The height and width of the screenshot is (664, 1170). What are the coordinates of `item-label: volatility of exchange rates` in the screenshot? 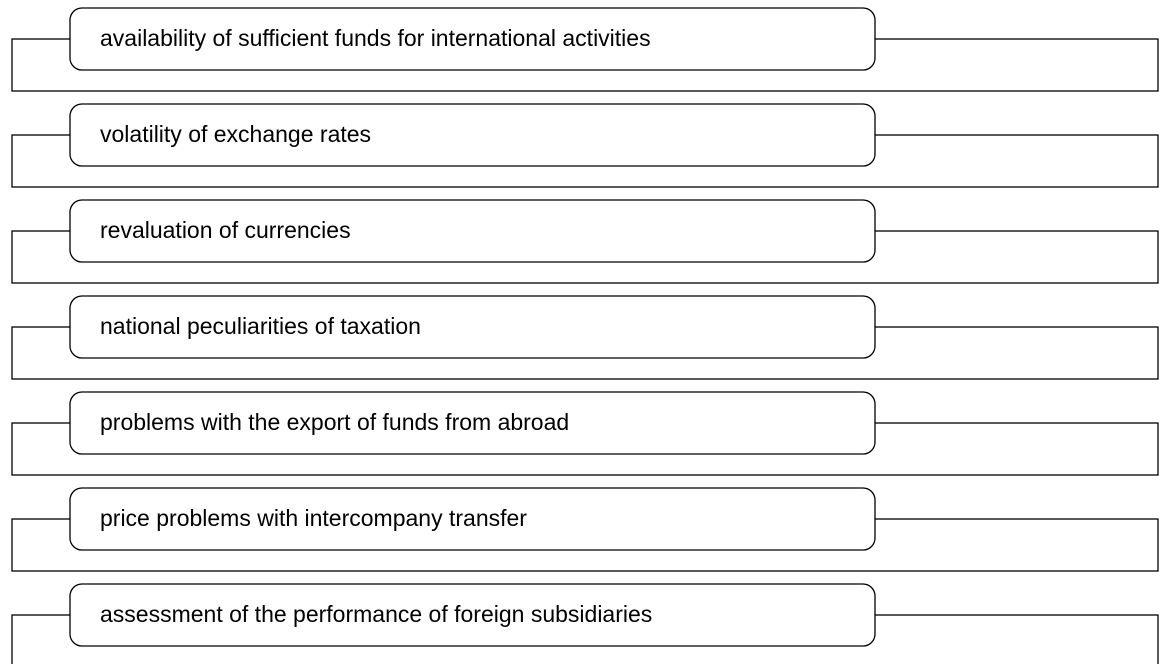 It's located at (235, 134).